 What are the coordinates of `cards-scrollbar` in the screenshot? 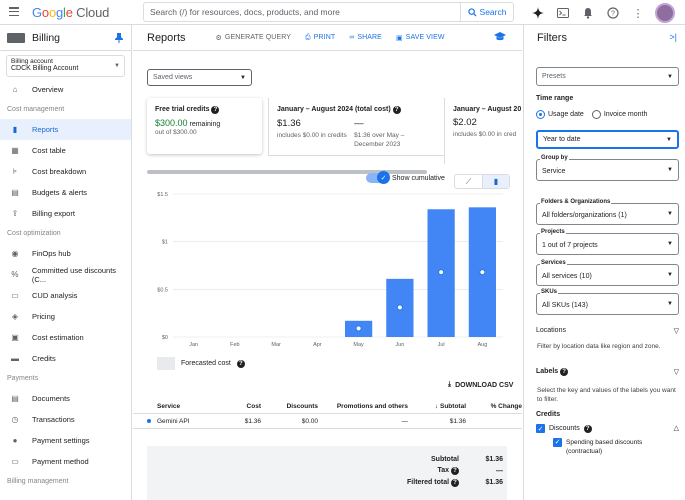 It's located at (287, 172).